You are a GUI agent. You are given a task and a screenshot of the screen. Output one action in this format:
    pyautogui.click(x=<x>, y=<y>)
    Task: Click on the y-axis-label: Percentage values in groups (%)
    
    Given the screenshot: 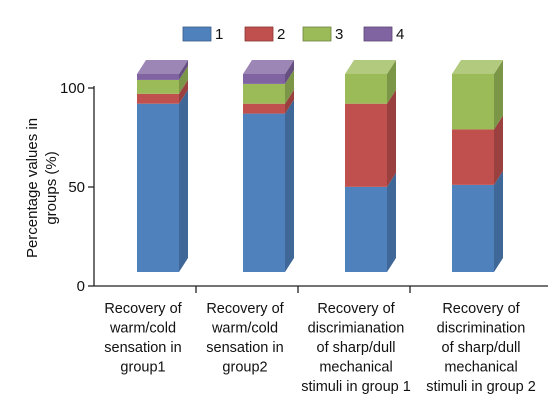 What is the action you would take?
    pyautogui.click(x=42, y=188)
    